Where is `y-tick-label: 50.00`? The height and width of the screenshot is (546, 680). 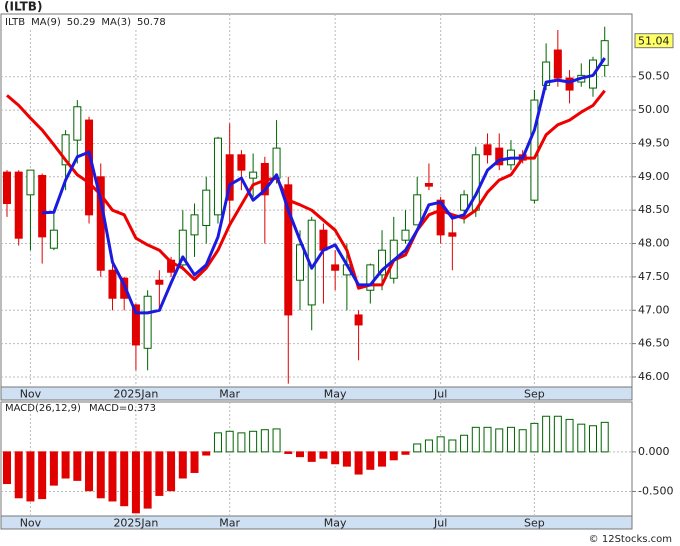 y-tick-label: 50.00 is located at coordinates (654, 109).